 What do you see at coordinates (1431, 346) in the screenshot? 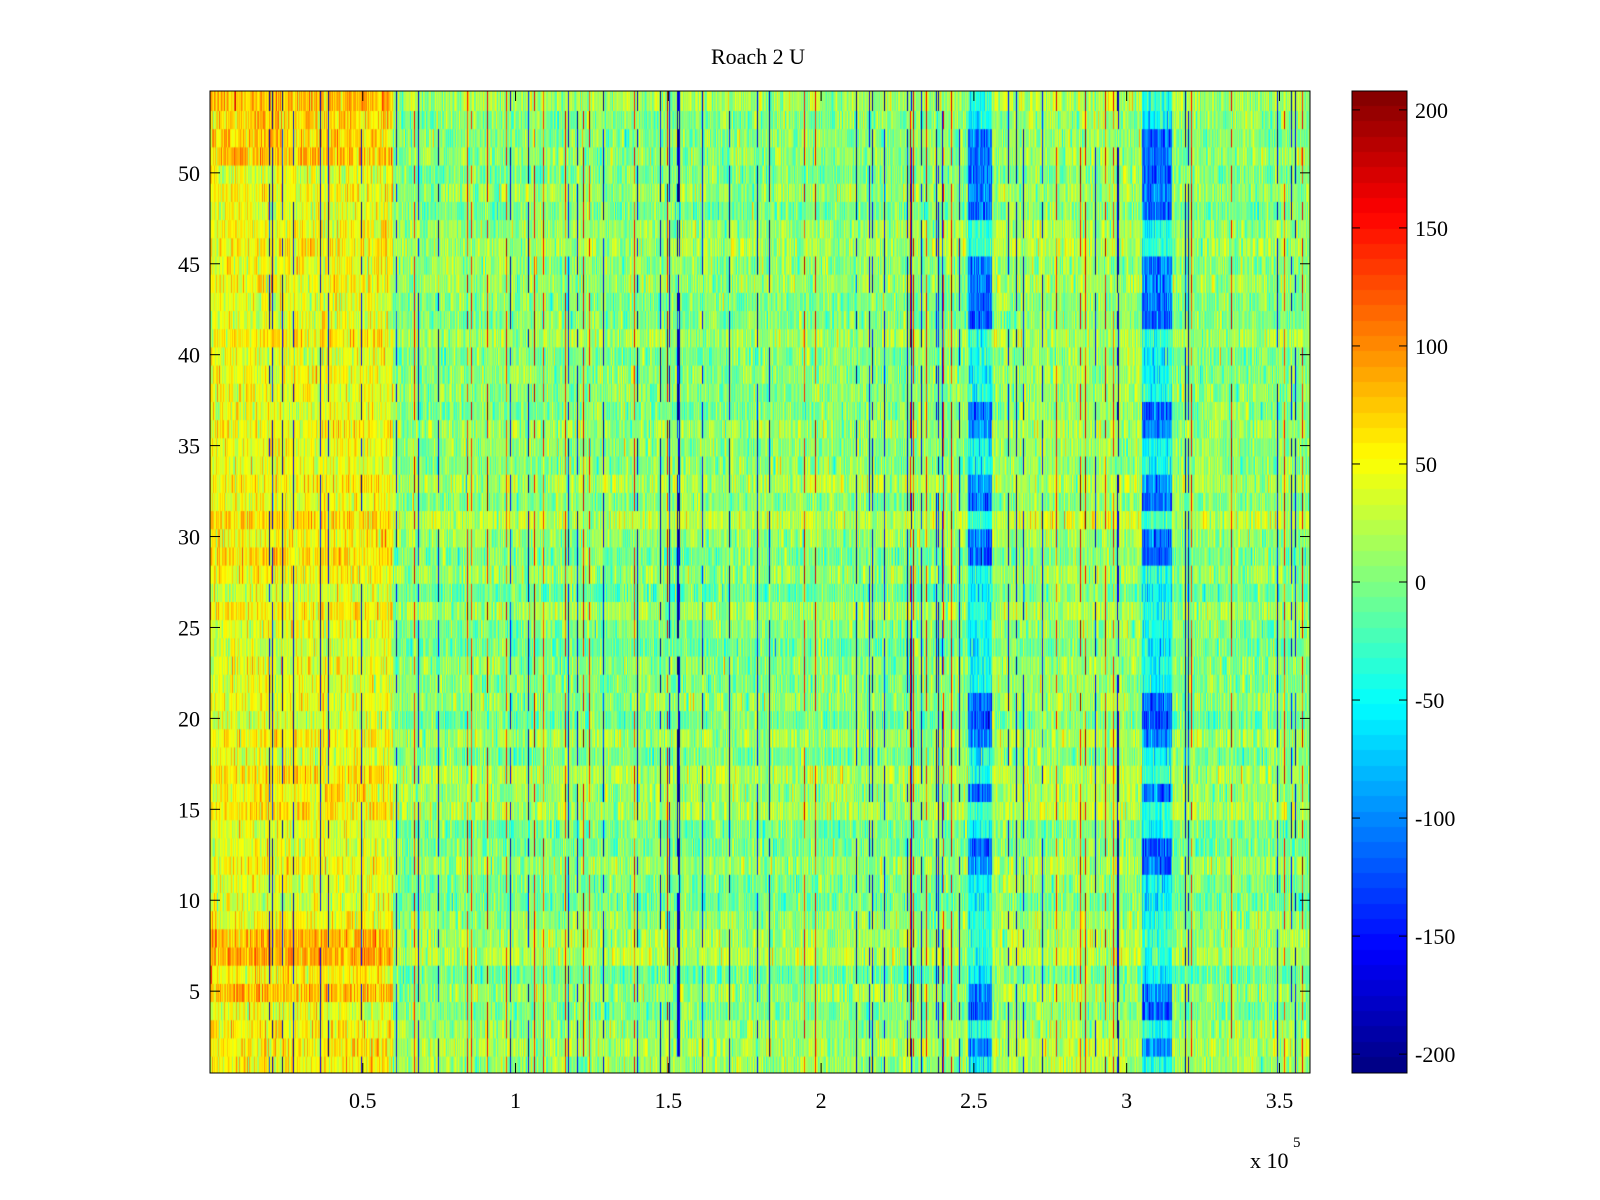
I see `colorbar-tick-label: 100` at bounding box center [1431, 346].